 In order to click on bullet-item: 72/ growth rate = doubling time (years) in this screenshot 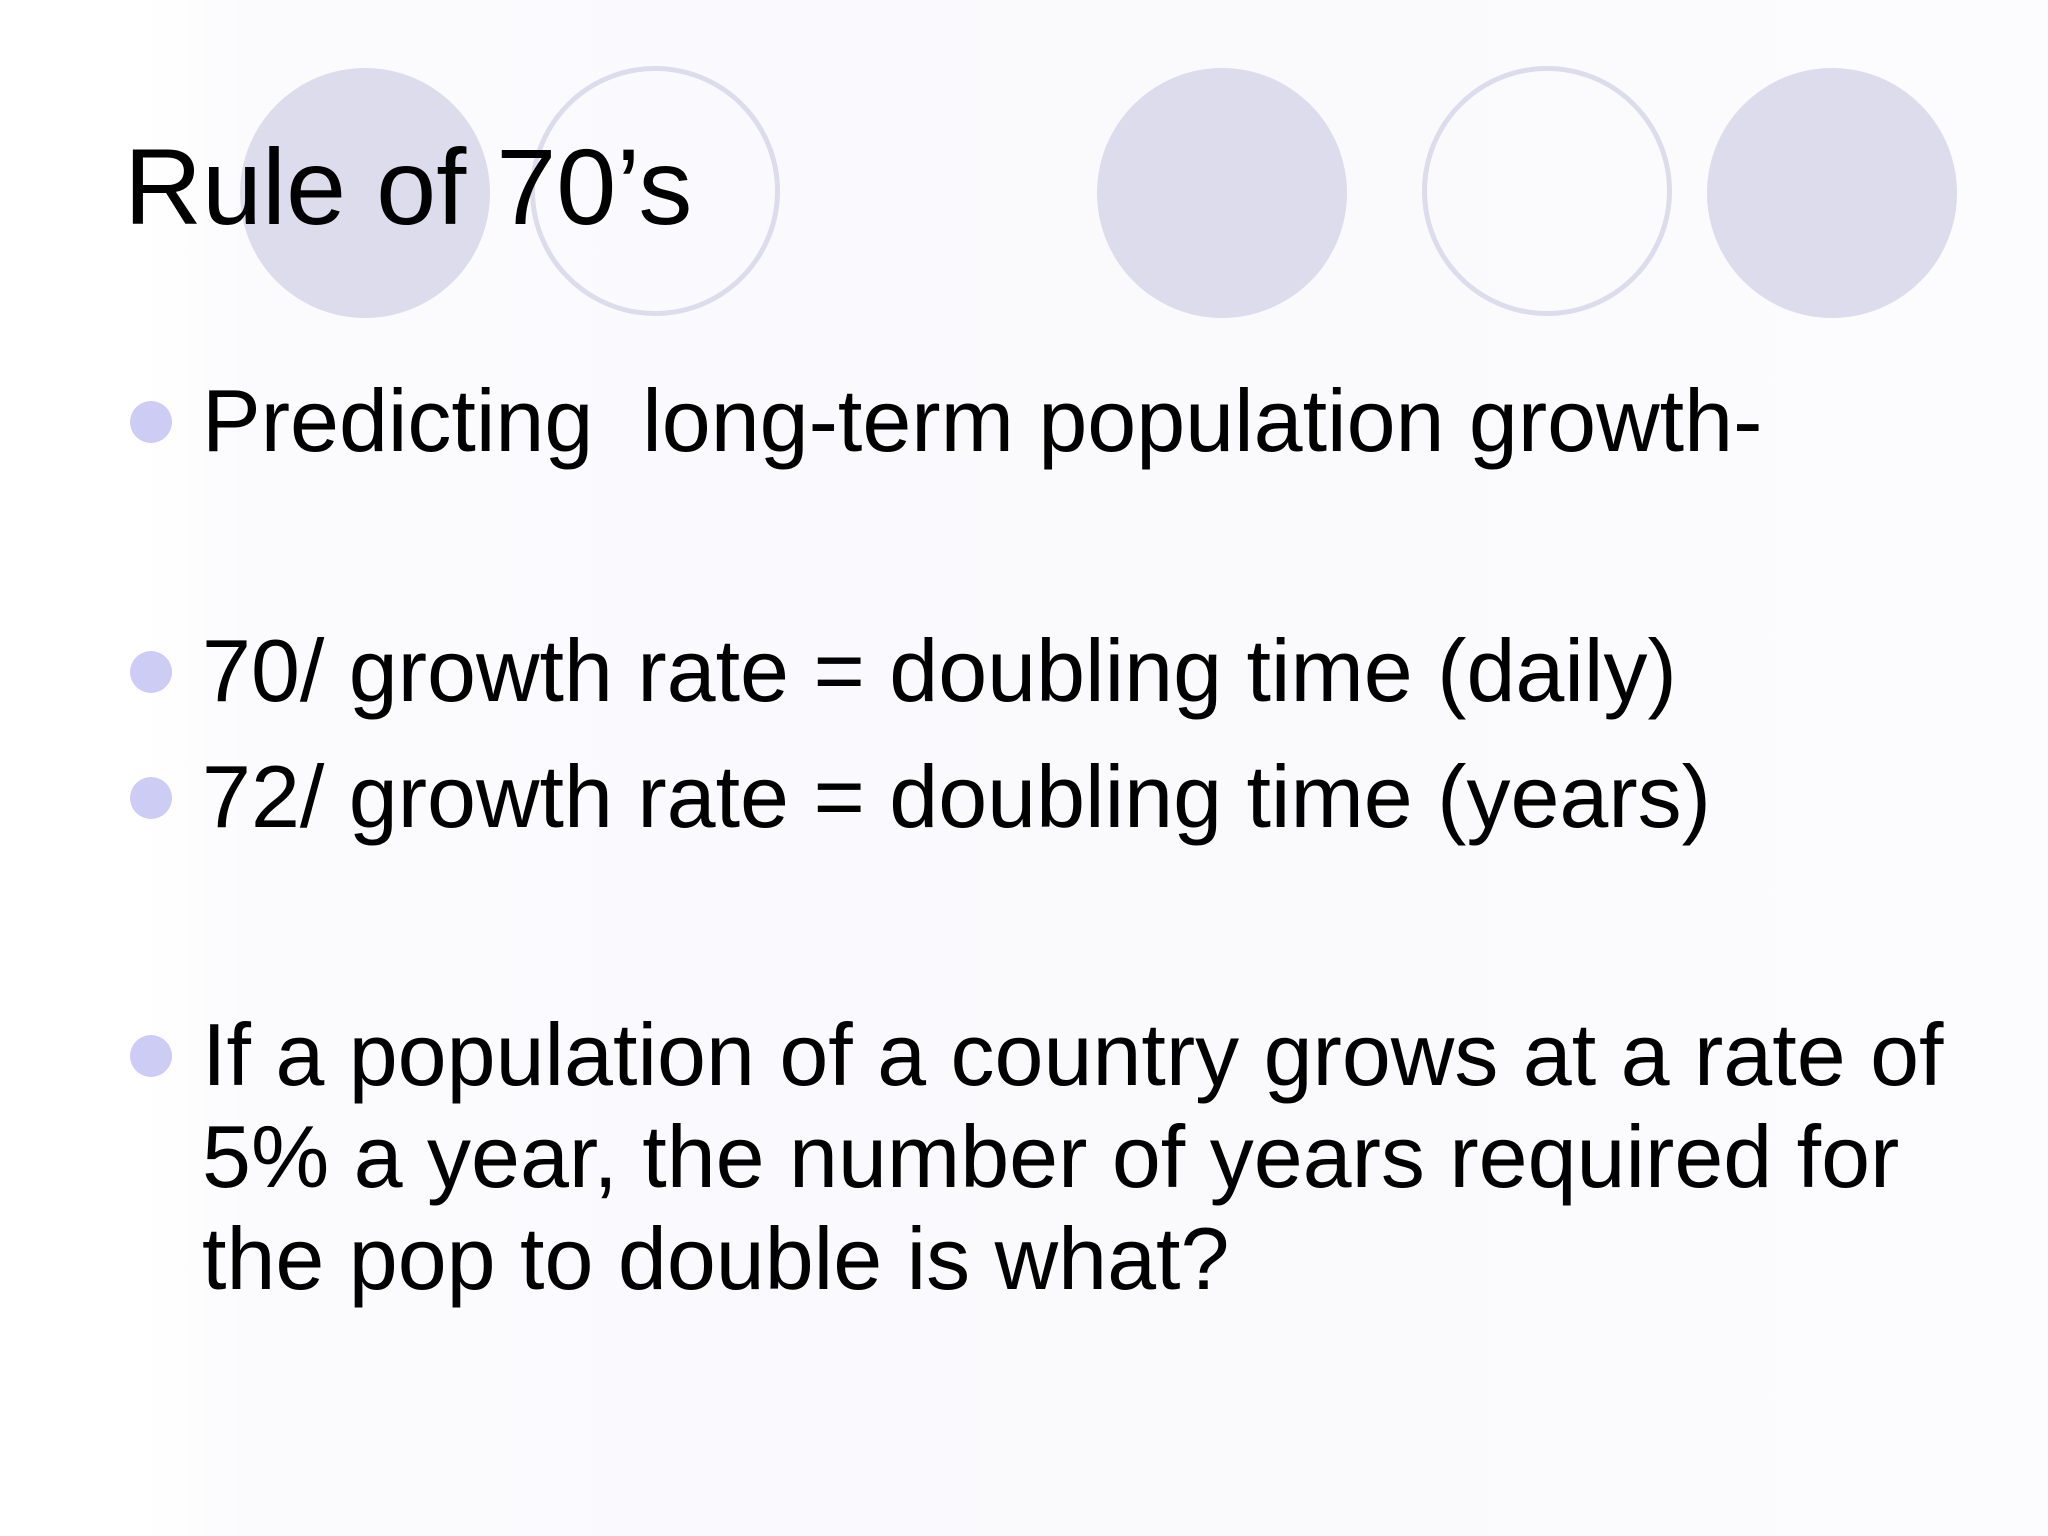, I will do `click(1070, 797)`.